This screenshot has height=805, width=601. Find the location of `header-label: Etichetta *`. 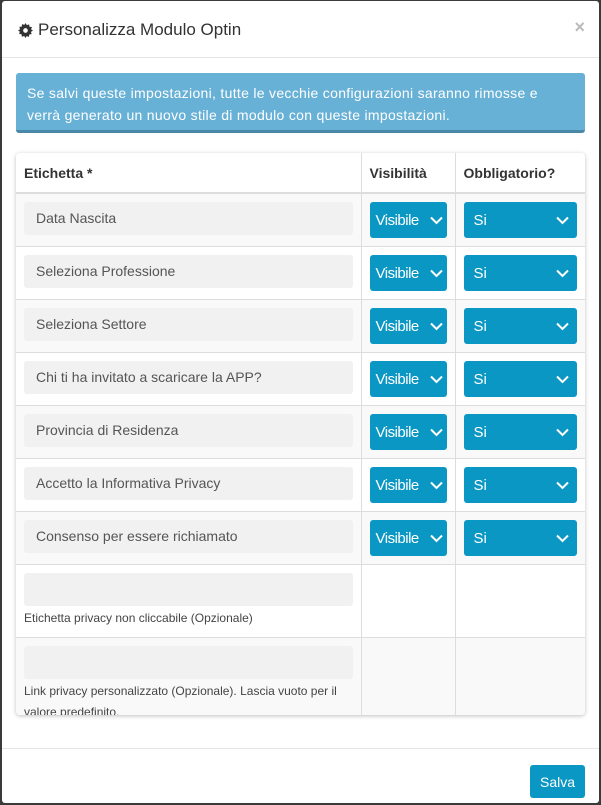

header-label: Etichetta * is located at coordinates (188, 173).